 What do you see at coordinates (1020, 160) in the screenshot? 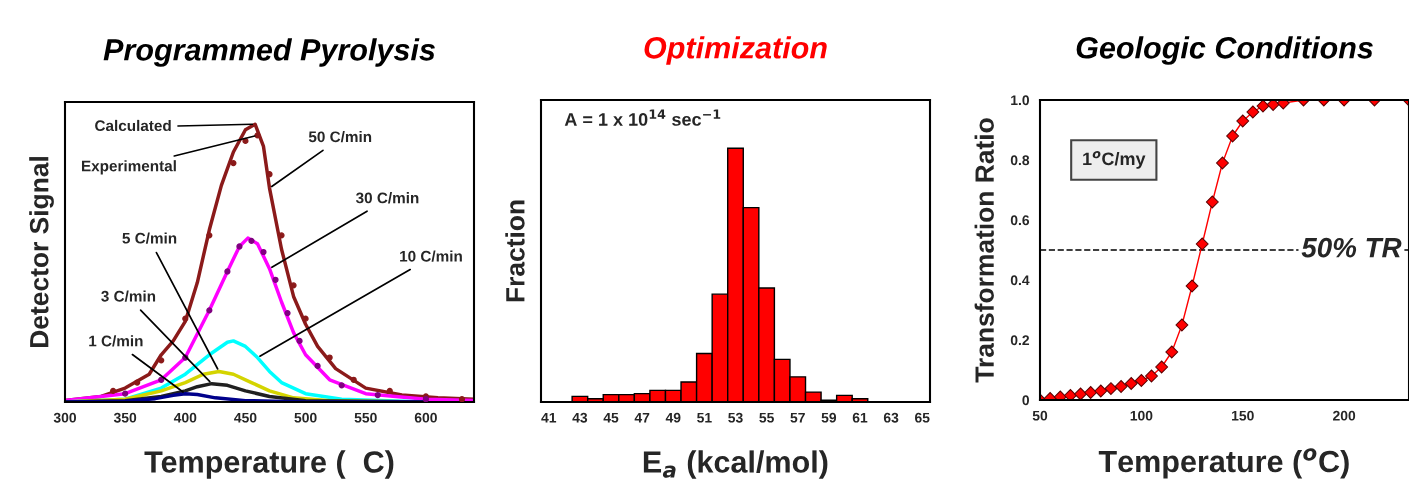
I see `y-tick-label: 0.8` at bounding box center [1020, 160].